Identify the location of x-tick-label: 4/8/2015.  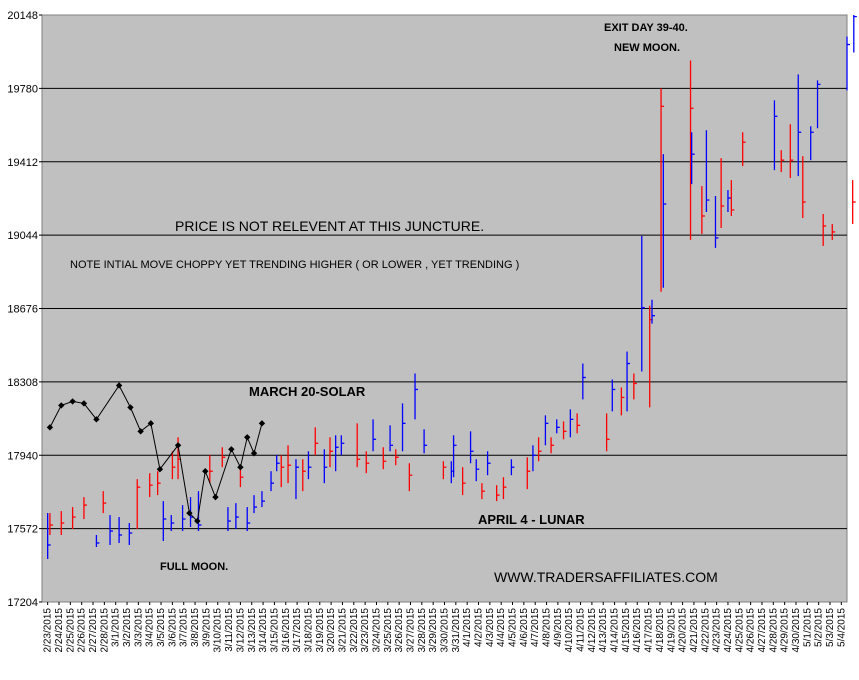
(547, 627).